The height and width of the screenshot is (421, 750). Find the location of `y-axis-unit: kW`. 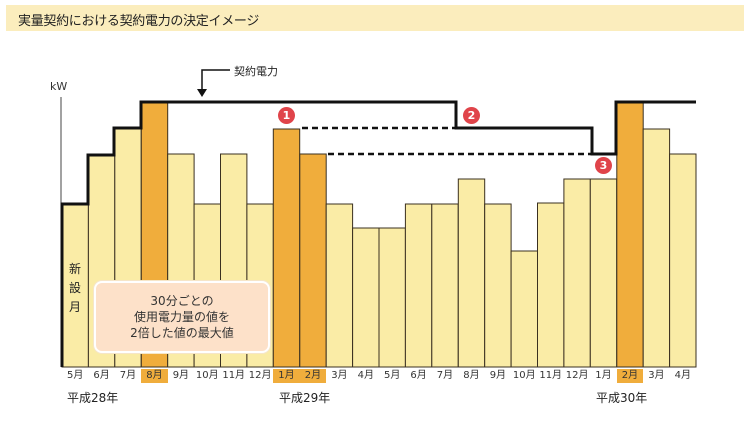

y-axis-unit: kW is located at coordinates (59, 86).